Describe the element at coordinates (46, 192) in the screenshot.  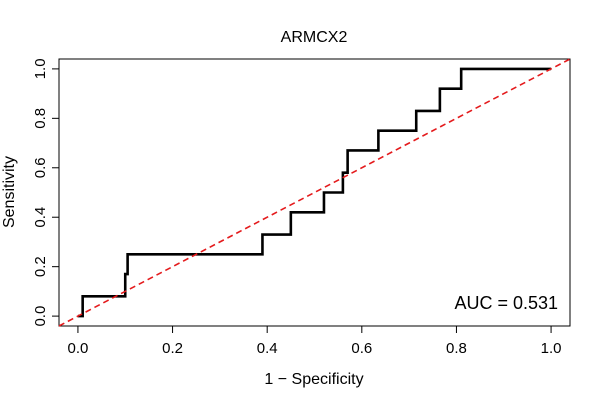
I see `y-axis: 0.0 0.2 0.4 0.6 0.8 1.0` at that location.